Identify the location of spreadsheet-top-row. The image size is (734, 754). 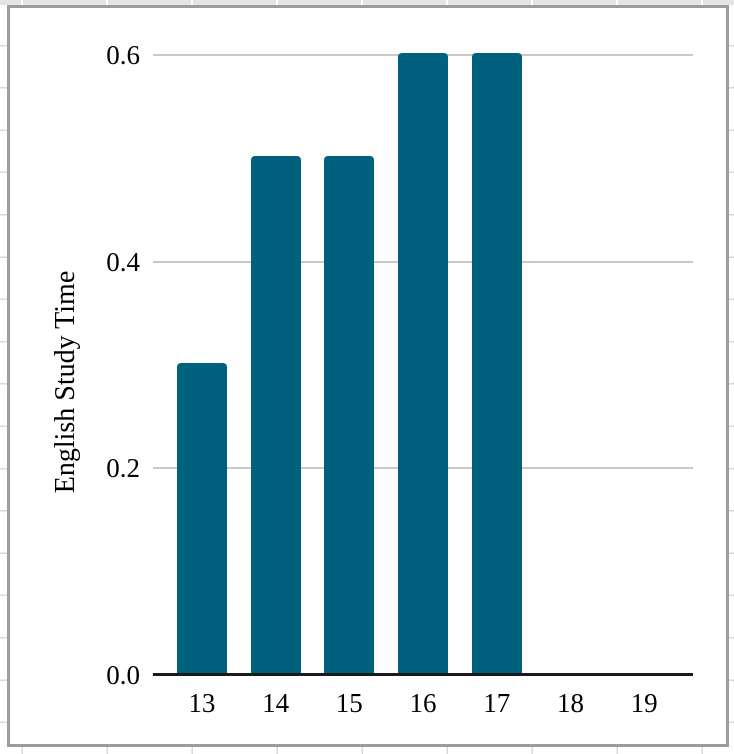
(367, 2).